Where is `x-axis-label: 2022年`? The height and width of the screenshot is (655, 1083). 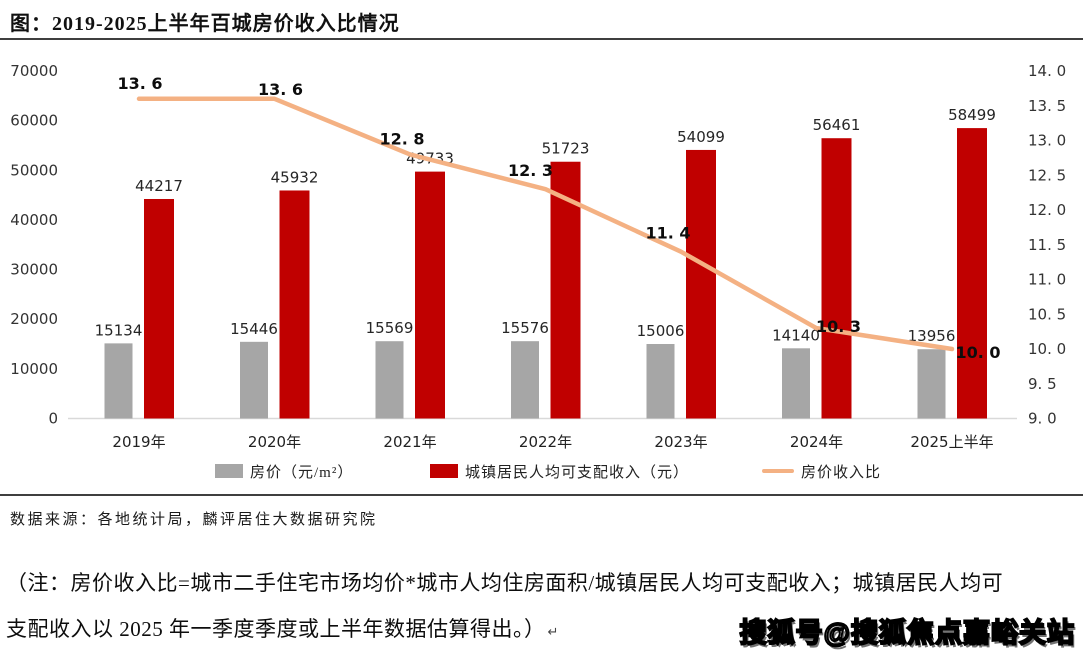
x-axis-label: 2022年 is located at coordinates (545, 442).